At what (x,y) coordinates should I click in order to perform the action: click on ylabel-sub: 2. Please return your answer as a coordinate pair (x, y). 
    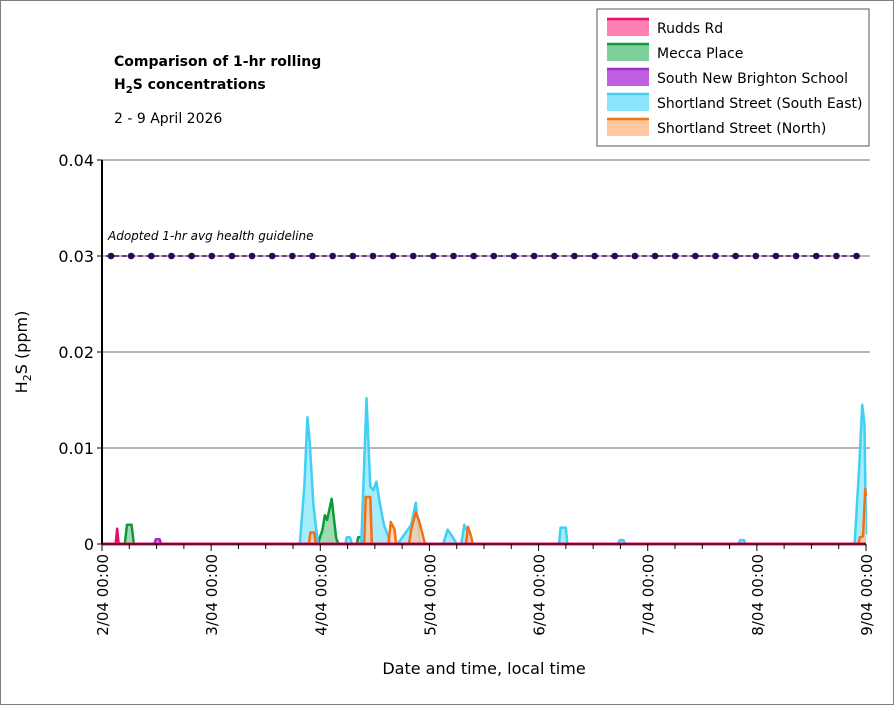
    Looking at the image, I should click on (27, 377).